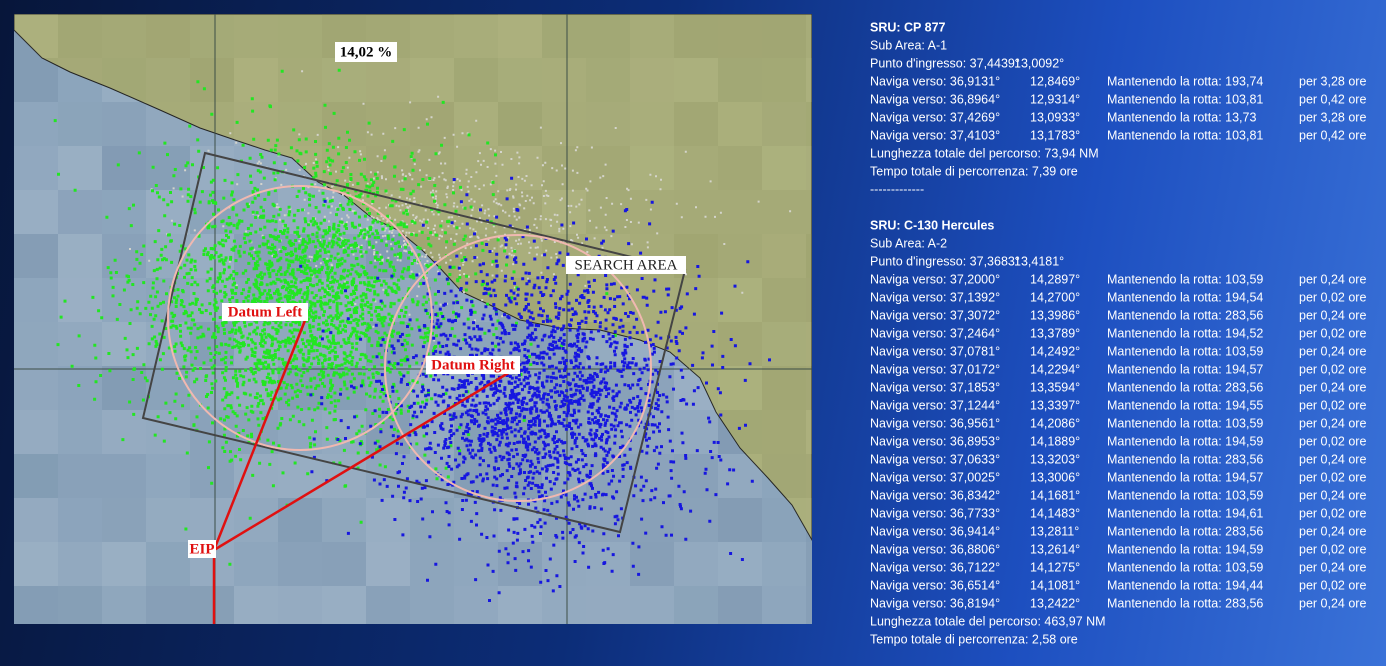  What do you see at coordinates (935, 585) in the screenshot?
I see `panel-text: Naviga verso: 36,6514°` at bounding box center [935, 585].